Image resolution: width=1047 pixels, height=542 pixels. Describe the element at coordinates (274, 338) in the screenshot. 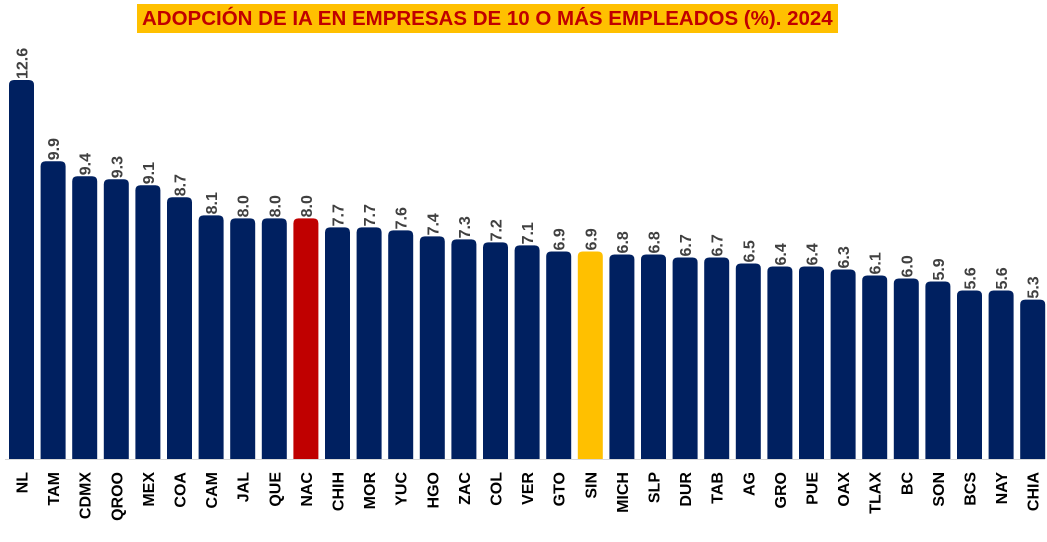

I see `bar-QUE` at that location.